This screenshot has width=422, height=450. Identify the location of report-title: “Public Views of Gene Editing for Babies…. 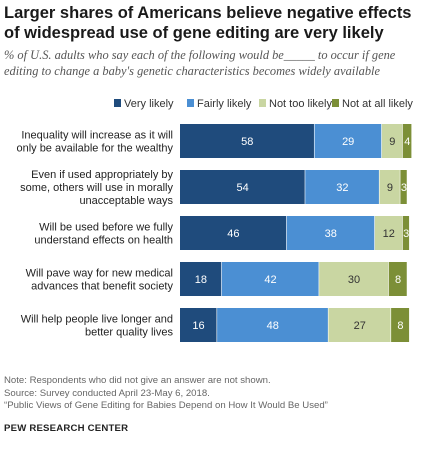
(166, 405).